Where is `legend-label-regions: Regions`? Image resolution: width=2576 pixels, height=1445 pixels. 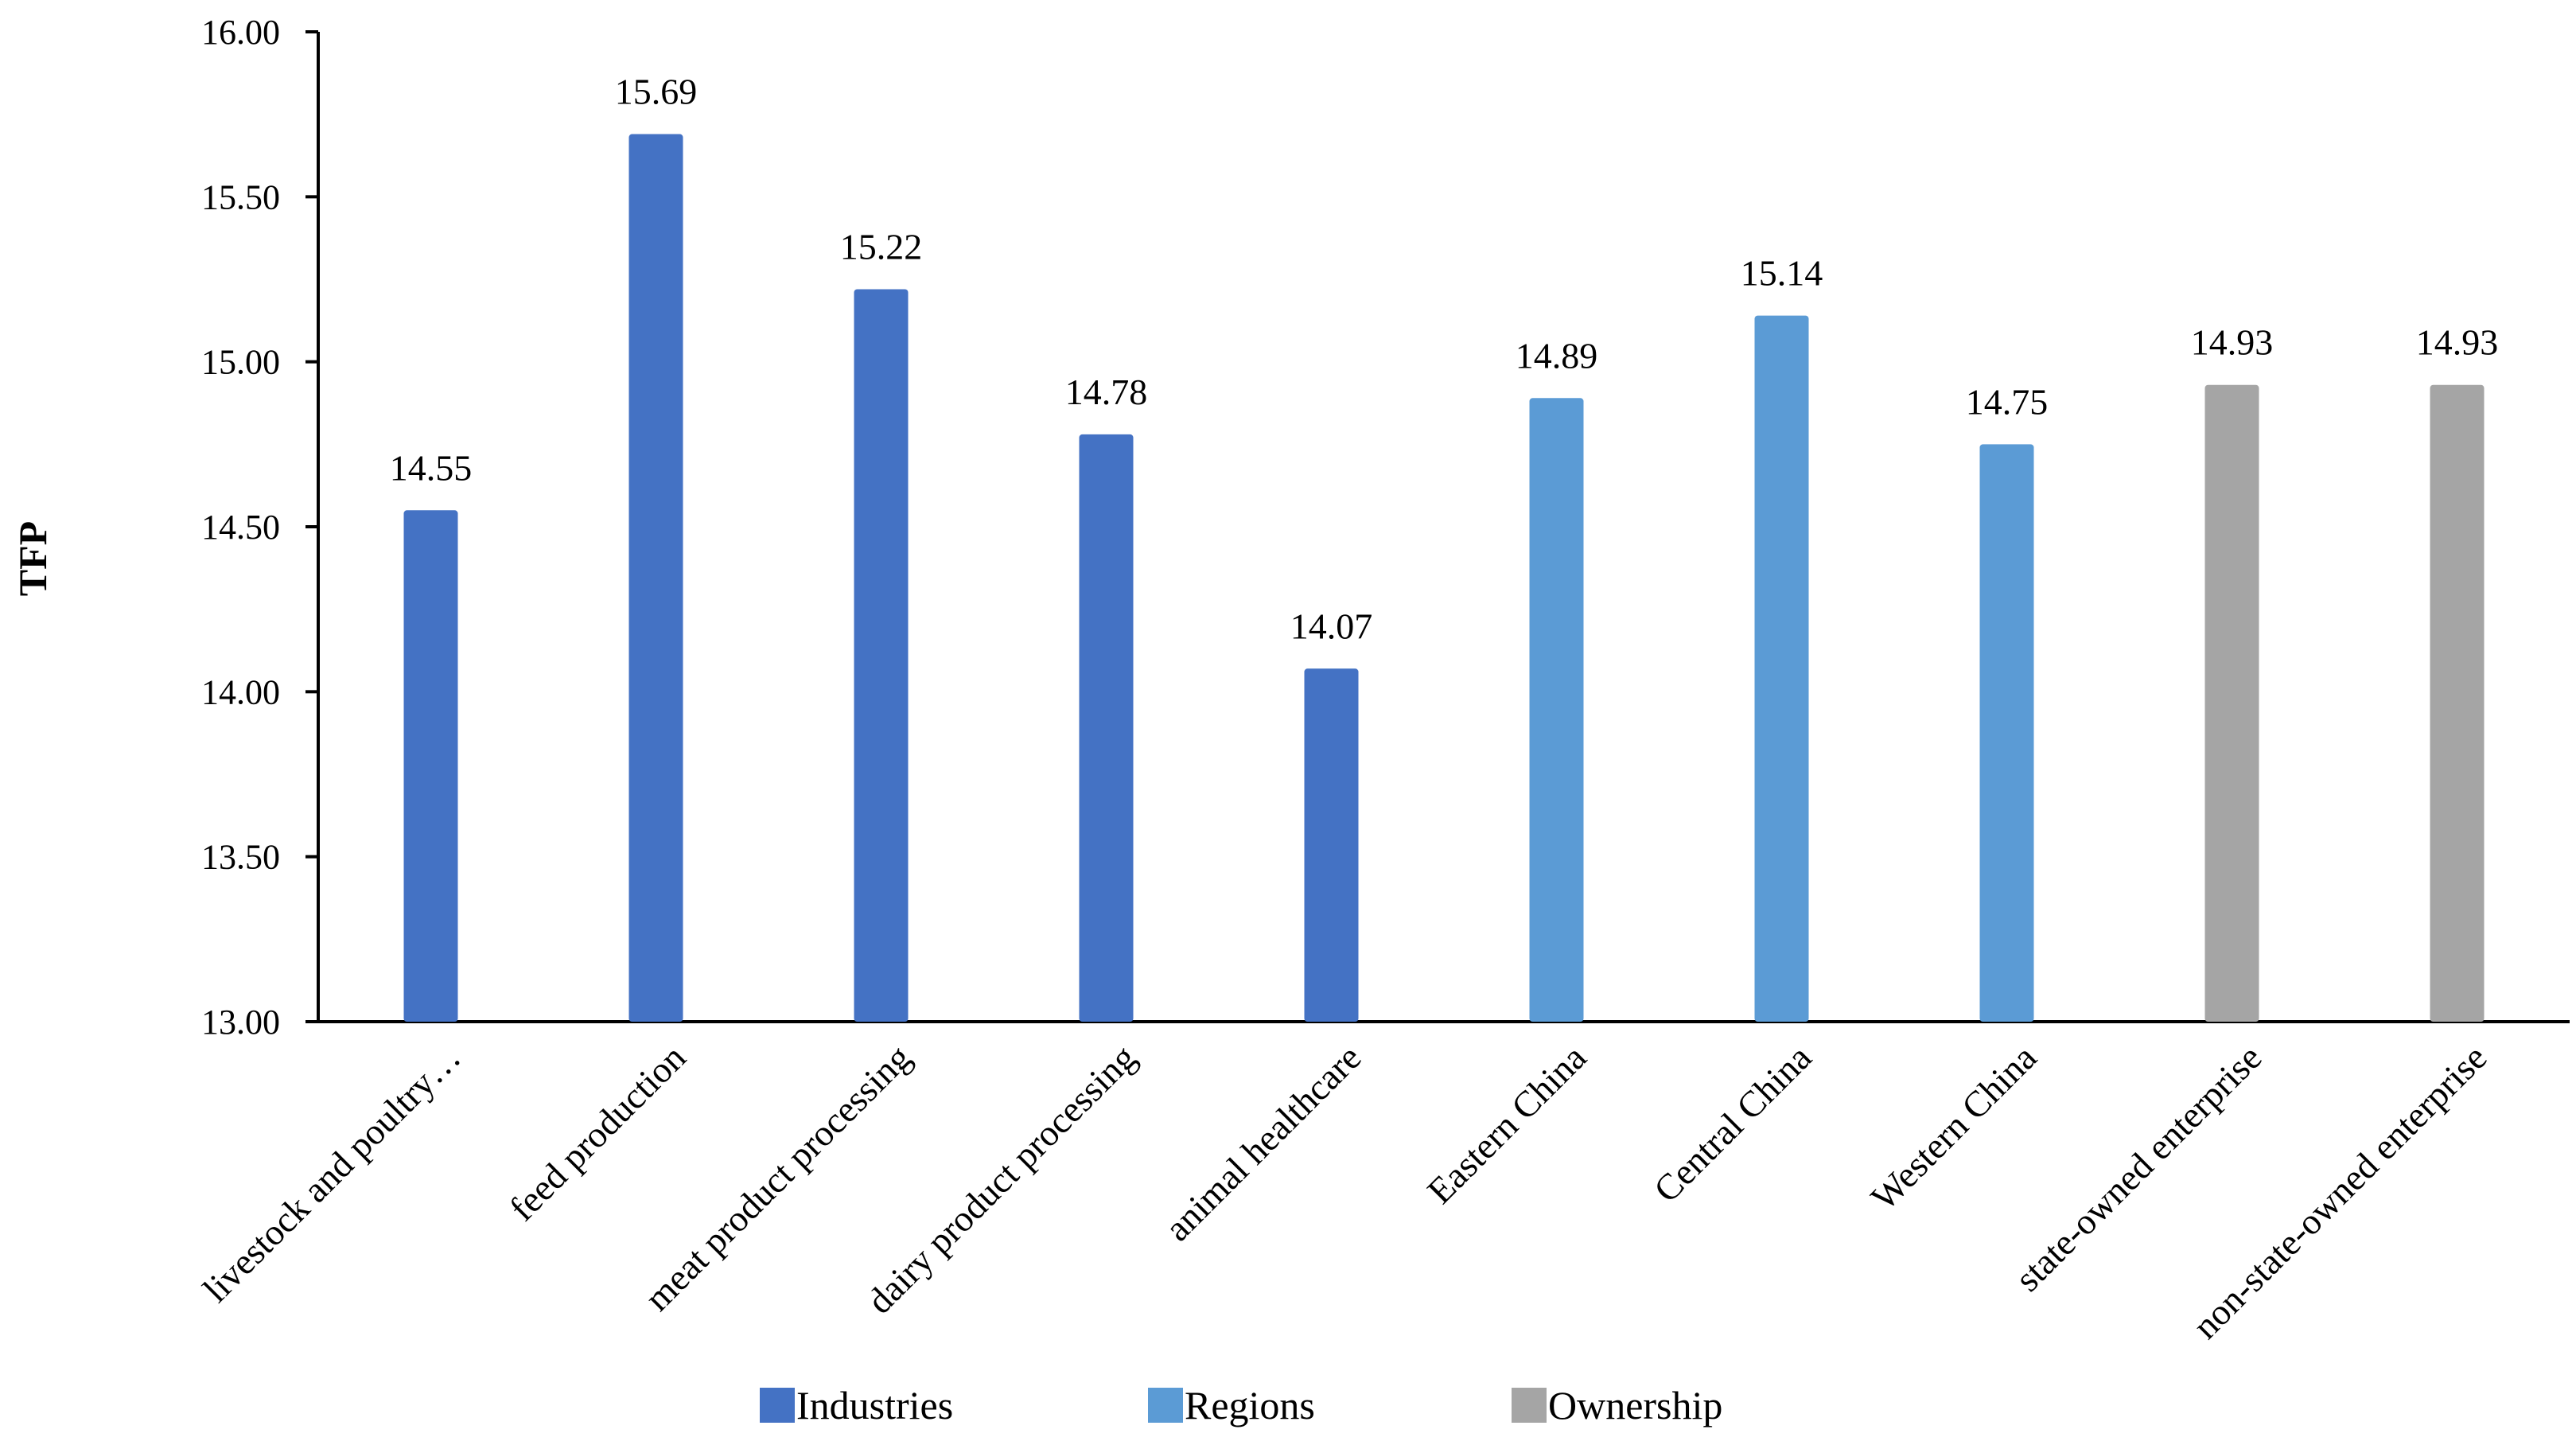
legend-label-regions: Regions is located at coordinates (1250, 1405).